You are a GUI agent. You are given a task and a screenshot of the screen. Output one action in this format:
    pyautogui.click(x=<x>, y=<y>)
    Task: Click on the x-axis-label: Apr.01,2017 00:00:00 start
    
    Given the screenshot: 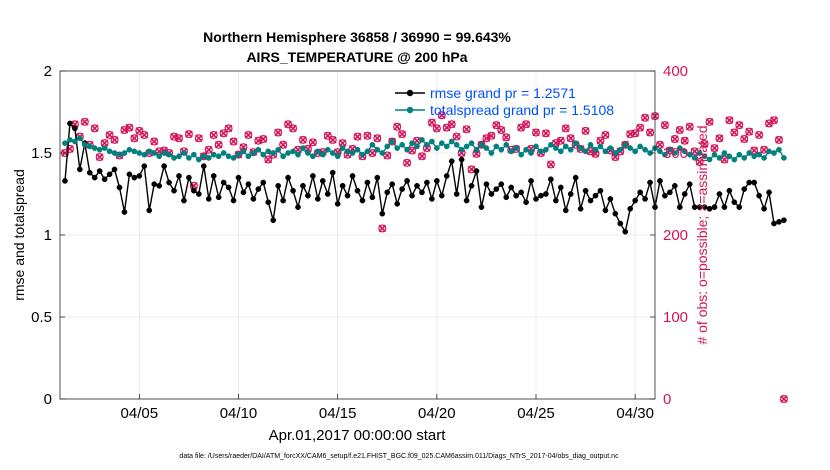 What is the action you would take?
    pyautogui.click(x=358, y=435)
    